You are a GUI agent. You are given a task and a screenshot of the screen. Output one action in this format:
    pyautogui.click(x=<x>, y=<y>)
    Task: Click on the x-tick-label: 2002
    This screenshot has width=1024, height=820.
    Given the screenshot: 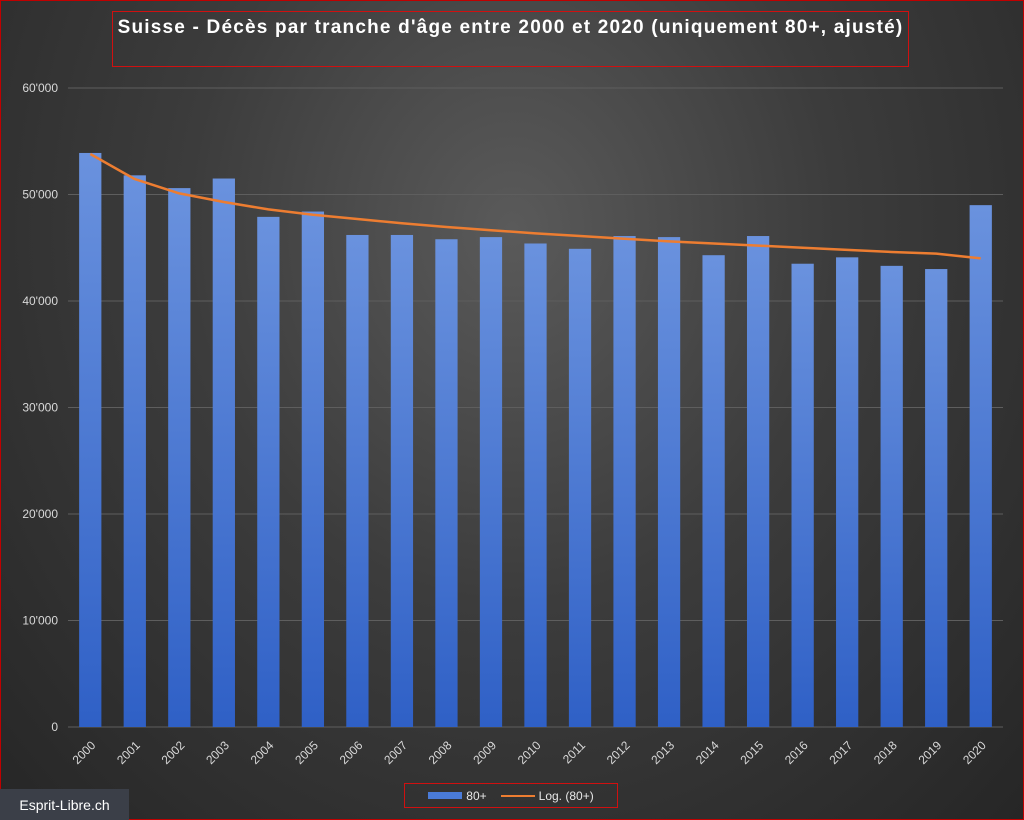 What is the action you would take?
    pyautogui.click(x=173, y=752)
    